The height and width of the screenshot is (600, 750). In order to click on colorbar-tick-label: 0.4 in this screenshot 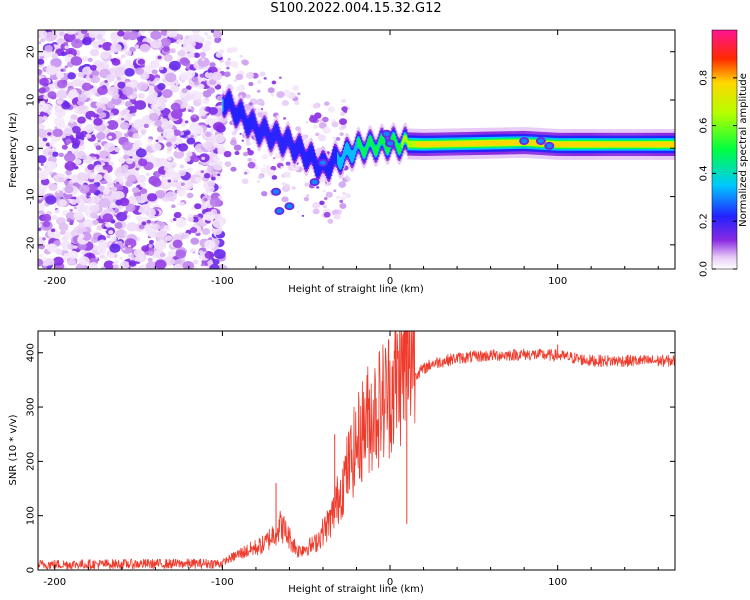, I will do `click(704, 173)`.